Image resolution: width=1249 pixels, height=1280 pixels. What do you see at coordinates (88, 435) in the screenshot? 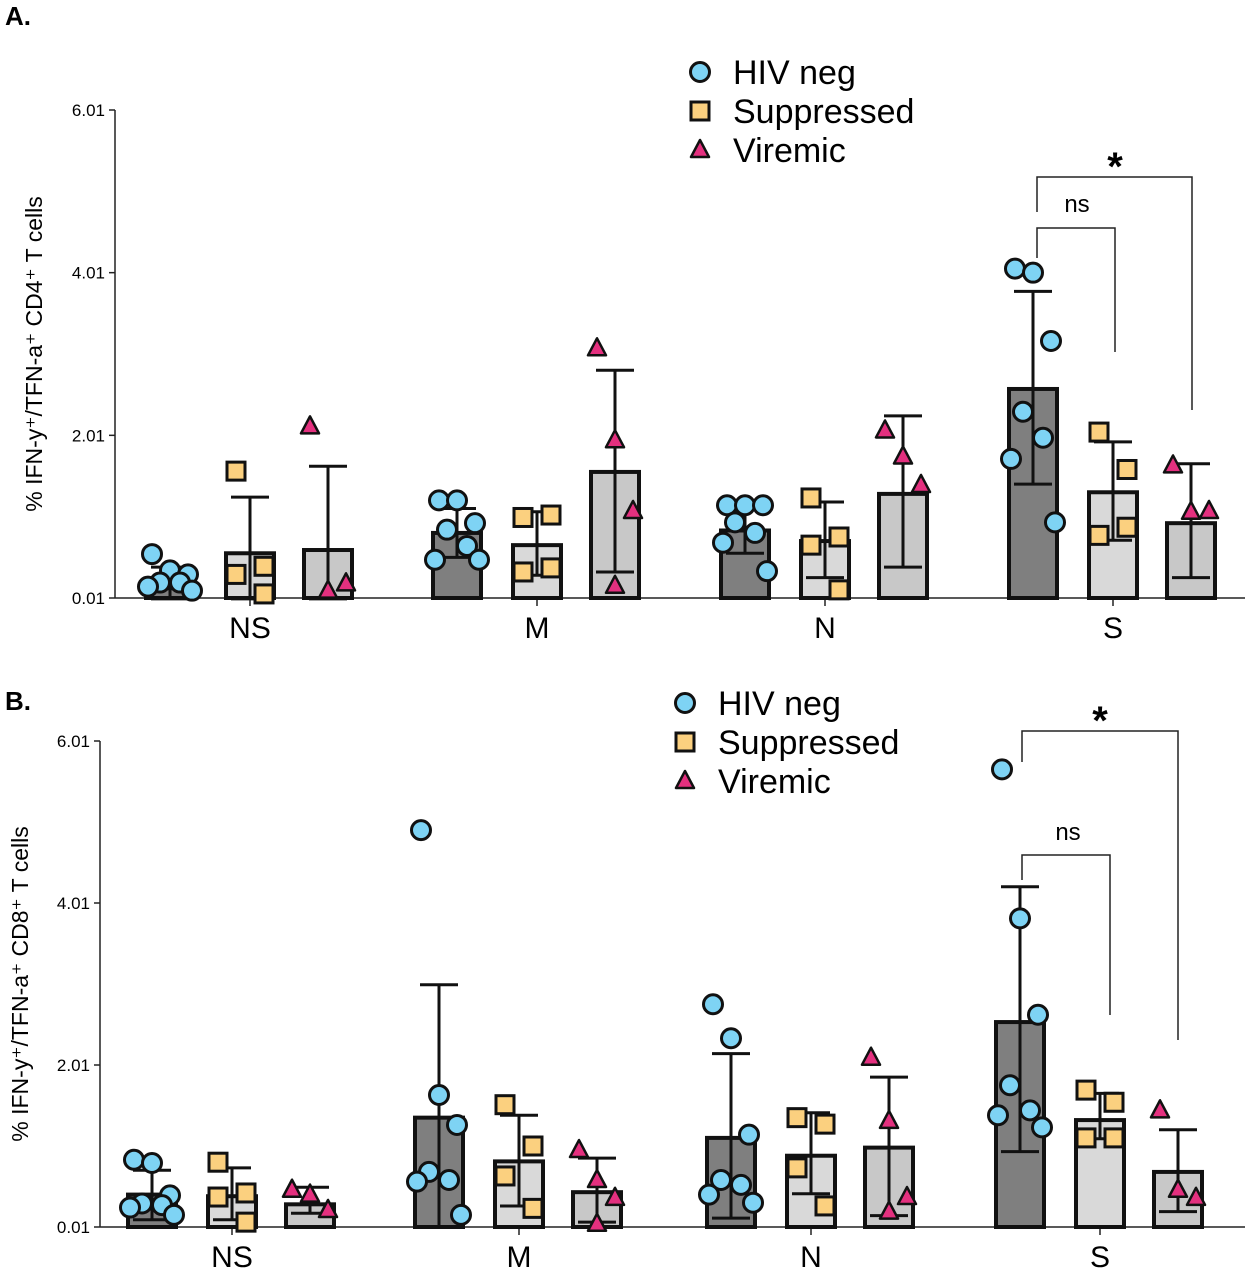
I see `y-tick-label: 2.01` at bounding box center [88, 435].